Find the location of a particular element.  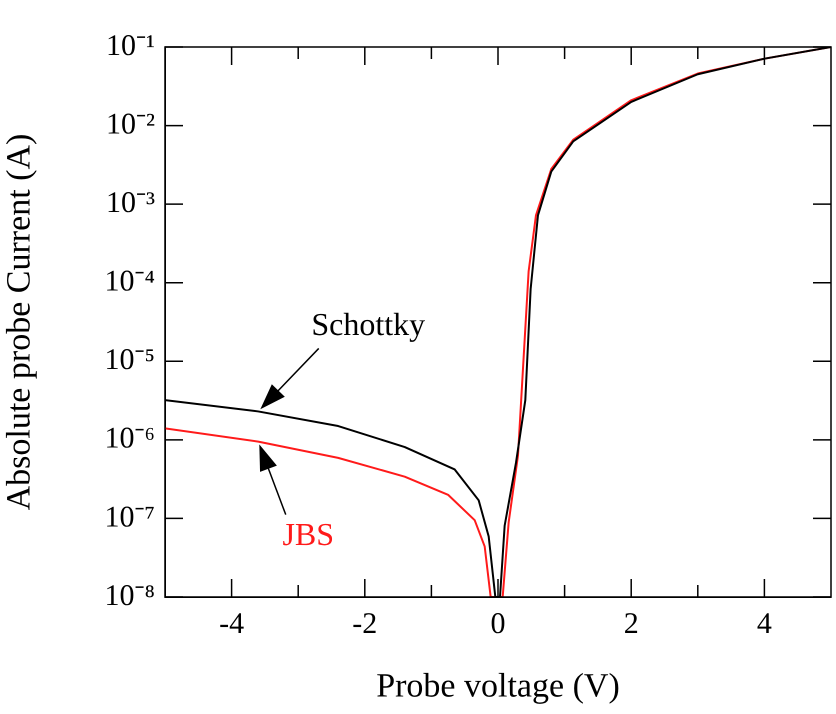

x-tick-label: 0 is located at coordinates (498, 623).